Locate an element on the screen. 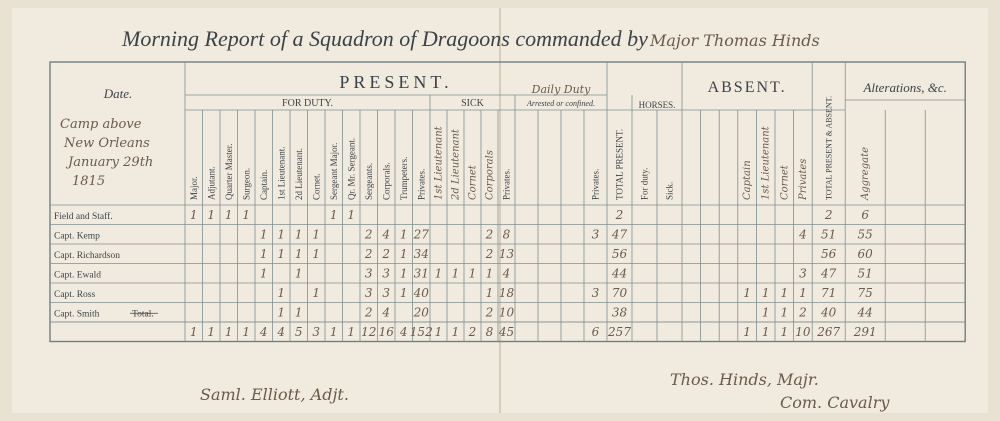 The height and width of the screenshot is (421, 1000). cell-value: 16 is located at coordinates (387, 332).